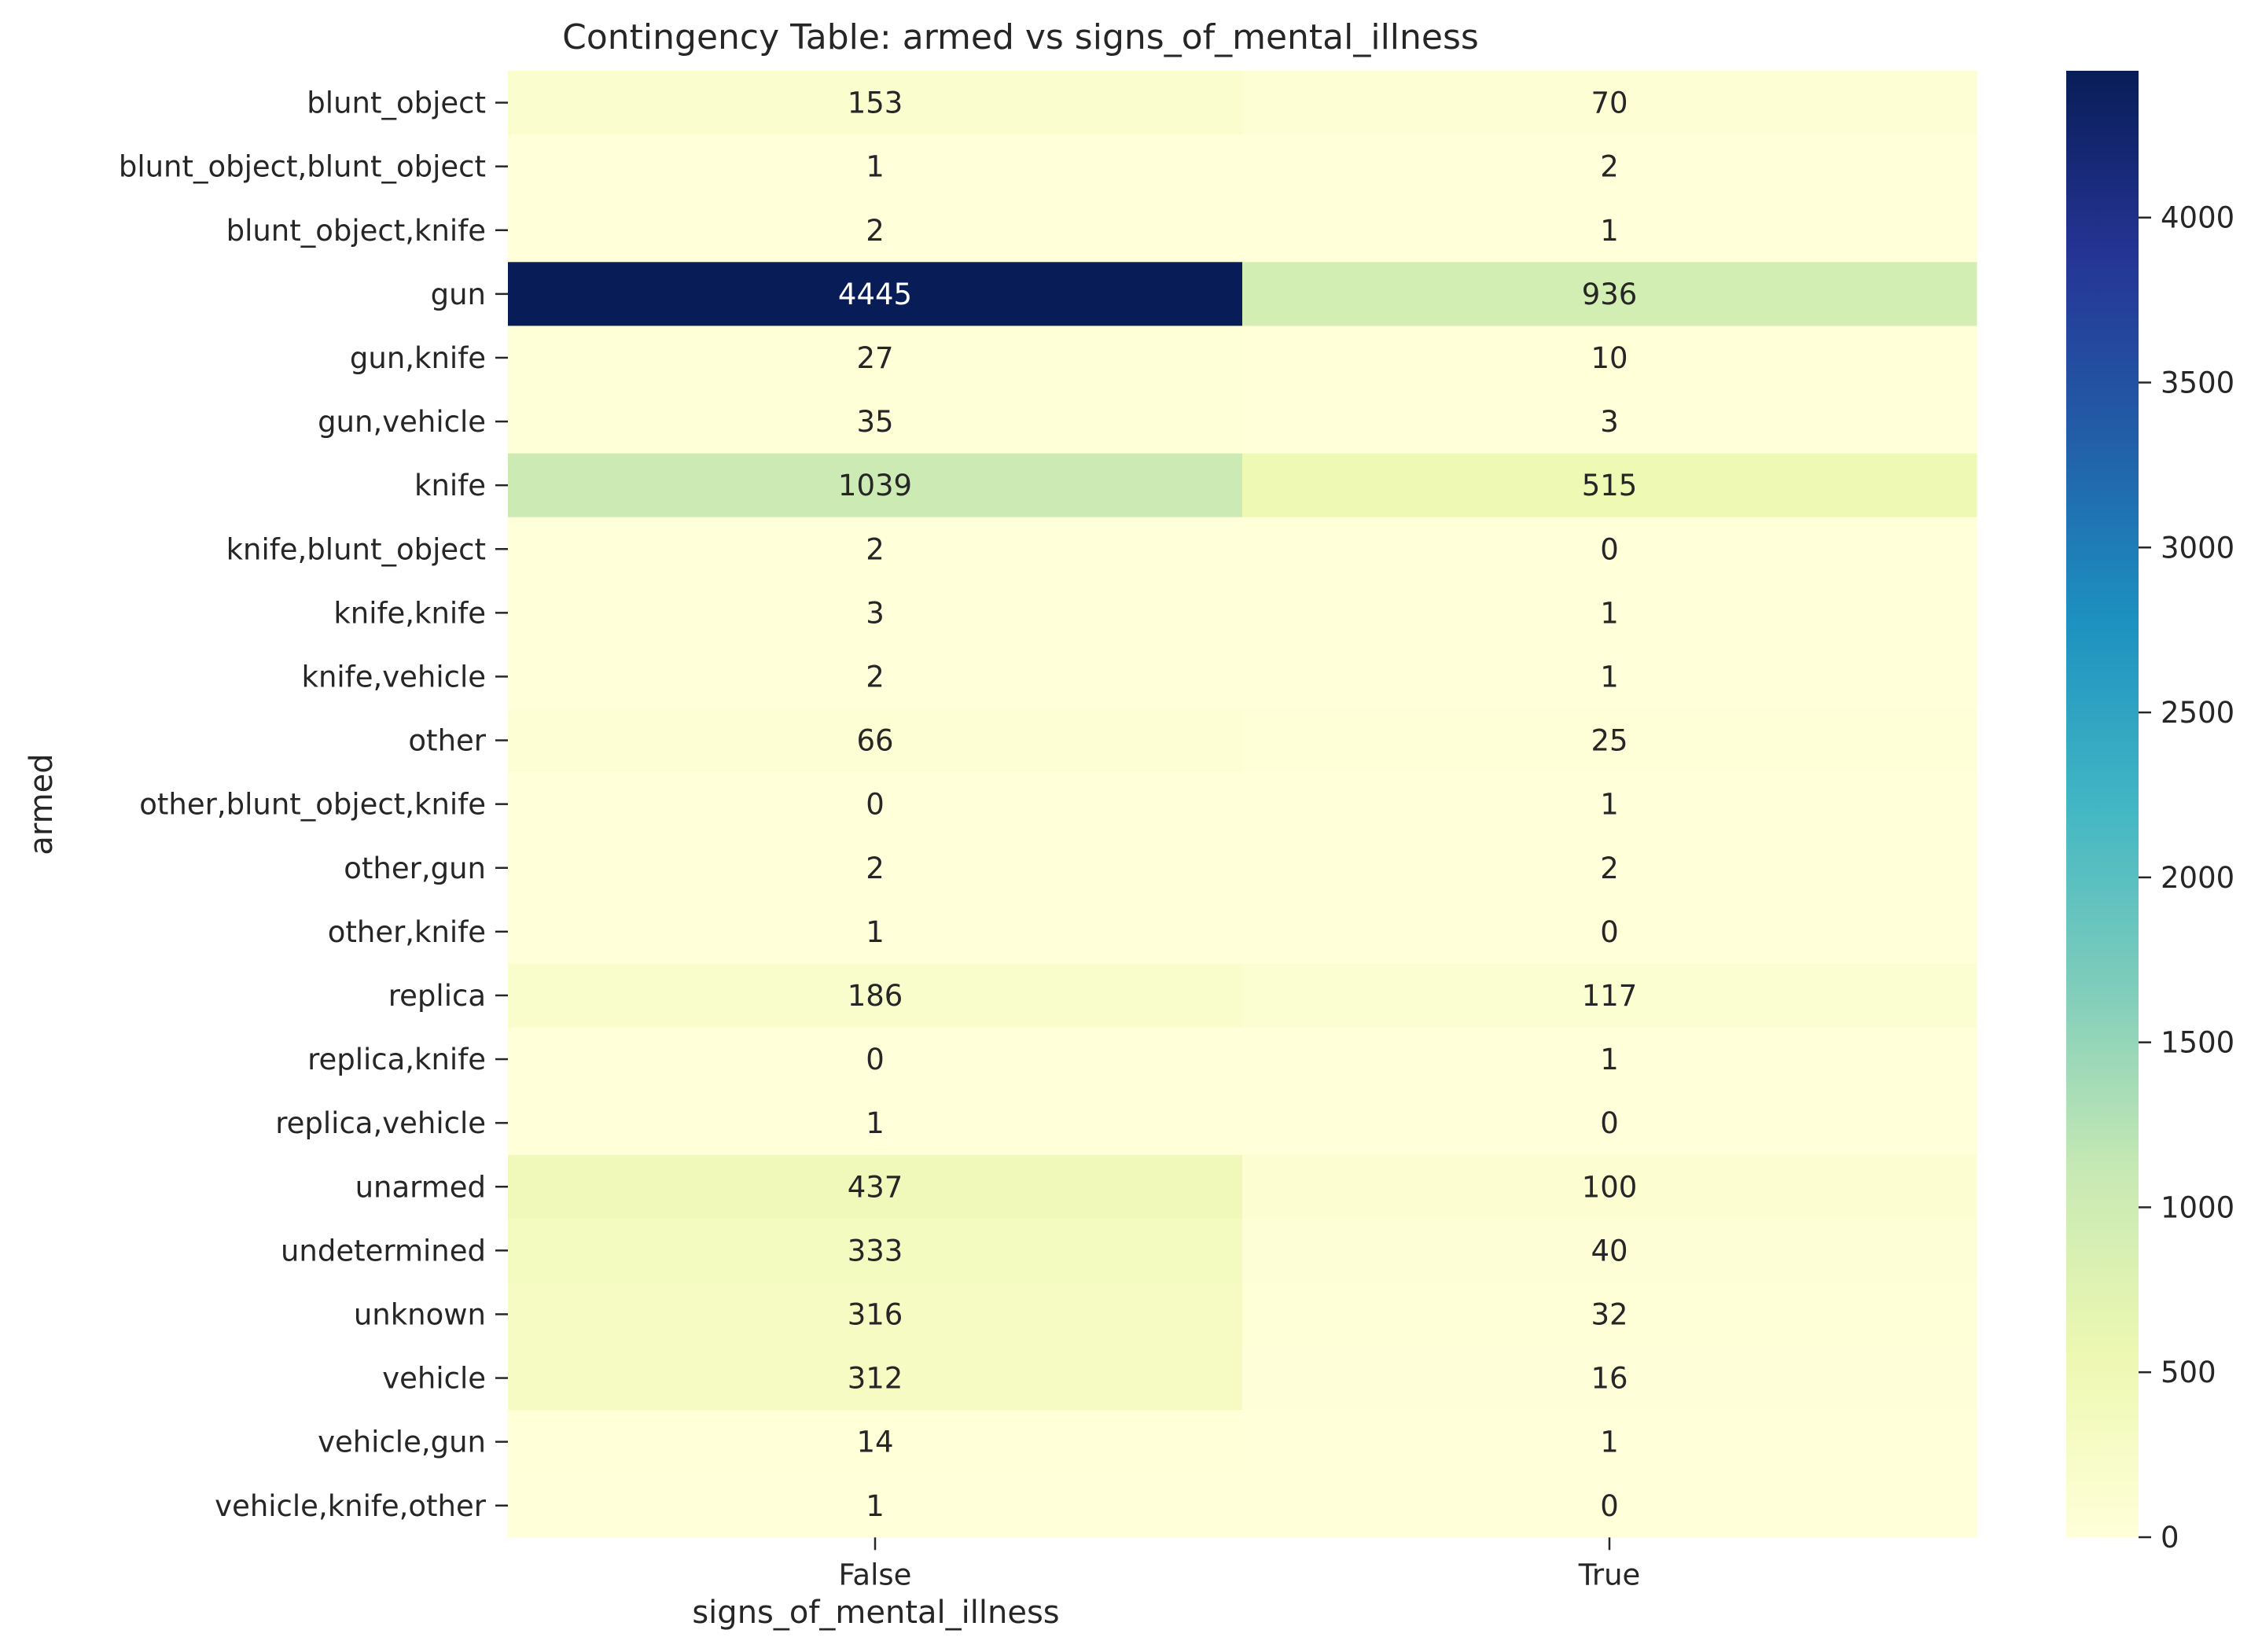 This screenshot has height=1652, width=2262. I want to click on x-tick-label: False, so click(876, 1574).